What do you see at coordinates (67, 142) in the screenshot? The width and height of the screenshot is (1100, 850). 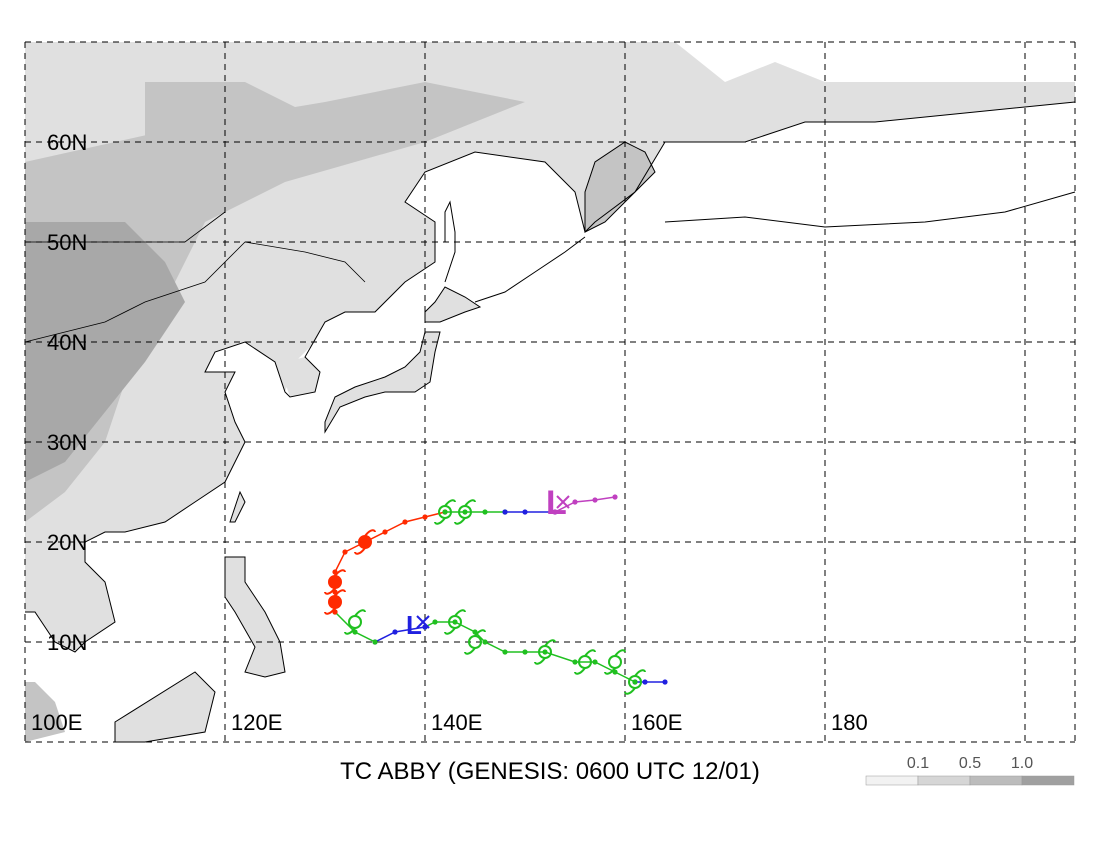 I see `lat-label: 60N` at bounding box center [67, 142].